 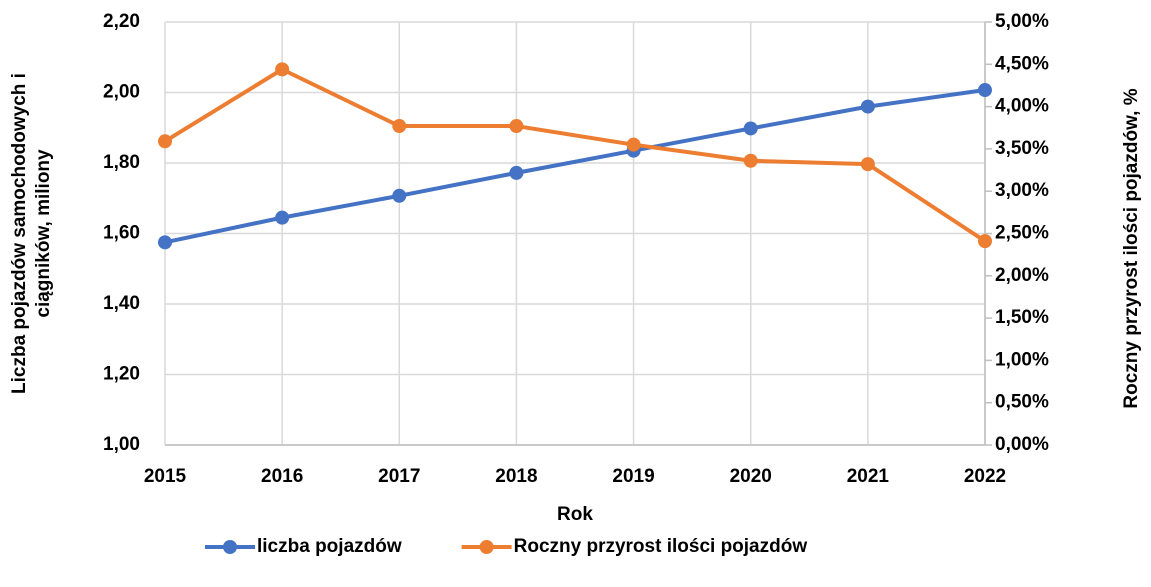 What do you see at coordinates (1022, 402) in the screenshot?
I see `y2-tick-label: 0,50%` at bounding box center [1022, 402].